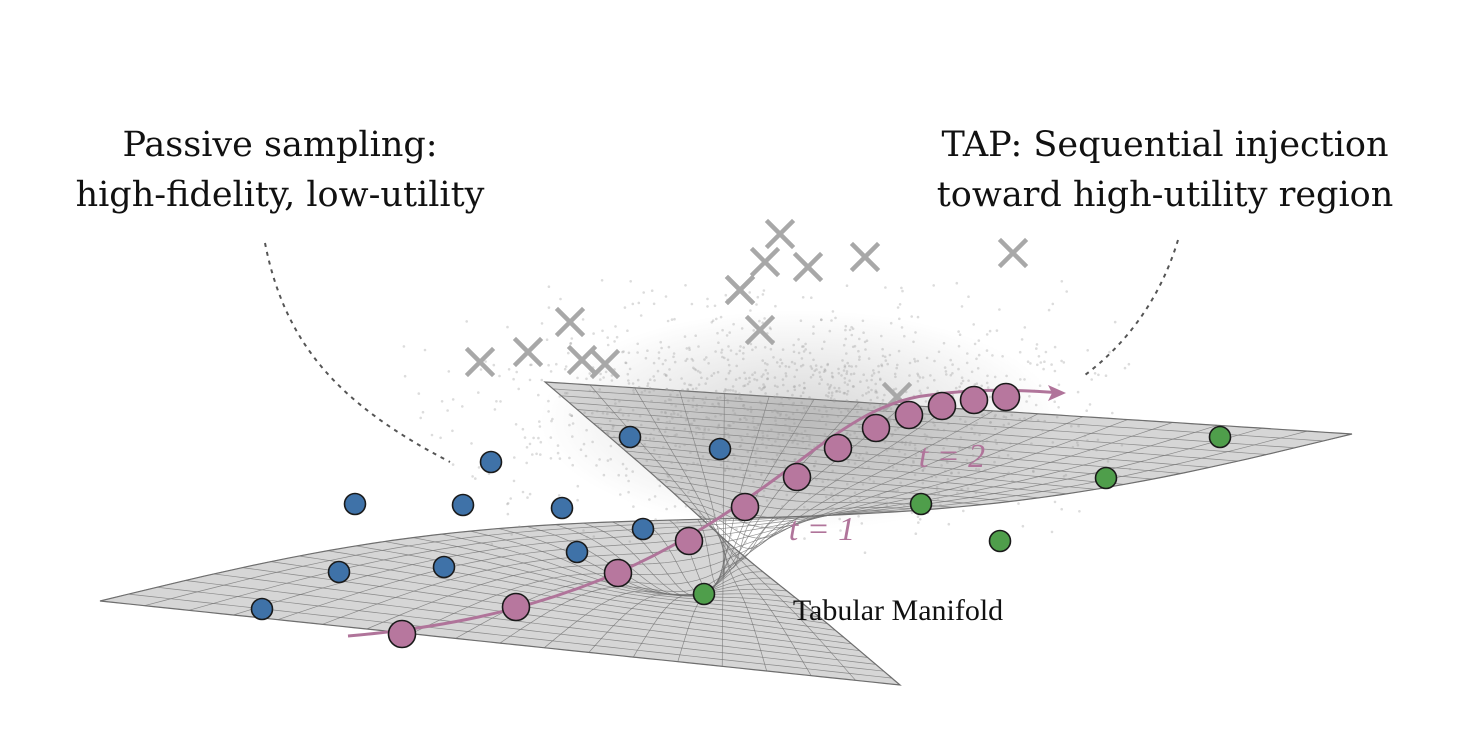 This screenshot has width=1462, height=733. Describe the element at coordinates (280, 195) in the screenshot. I see `passive-caption-line-2: high-fidelity, low-utility` at that location.